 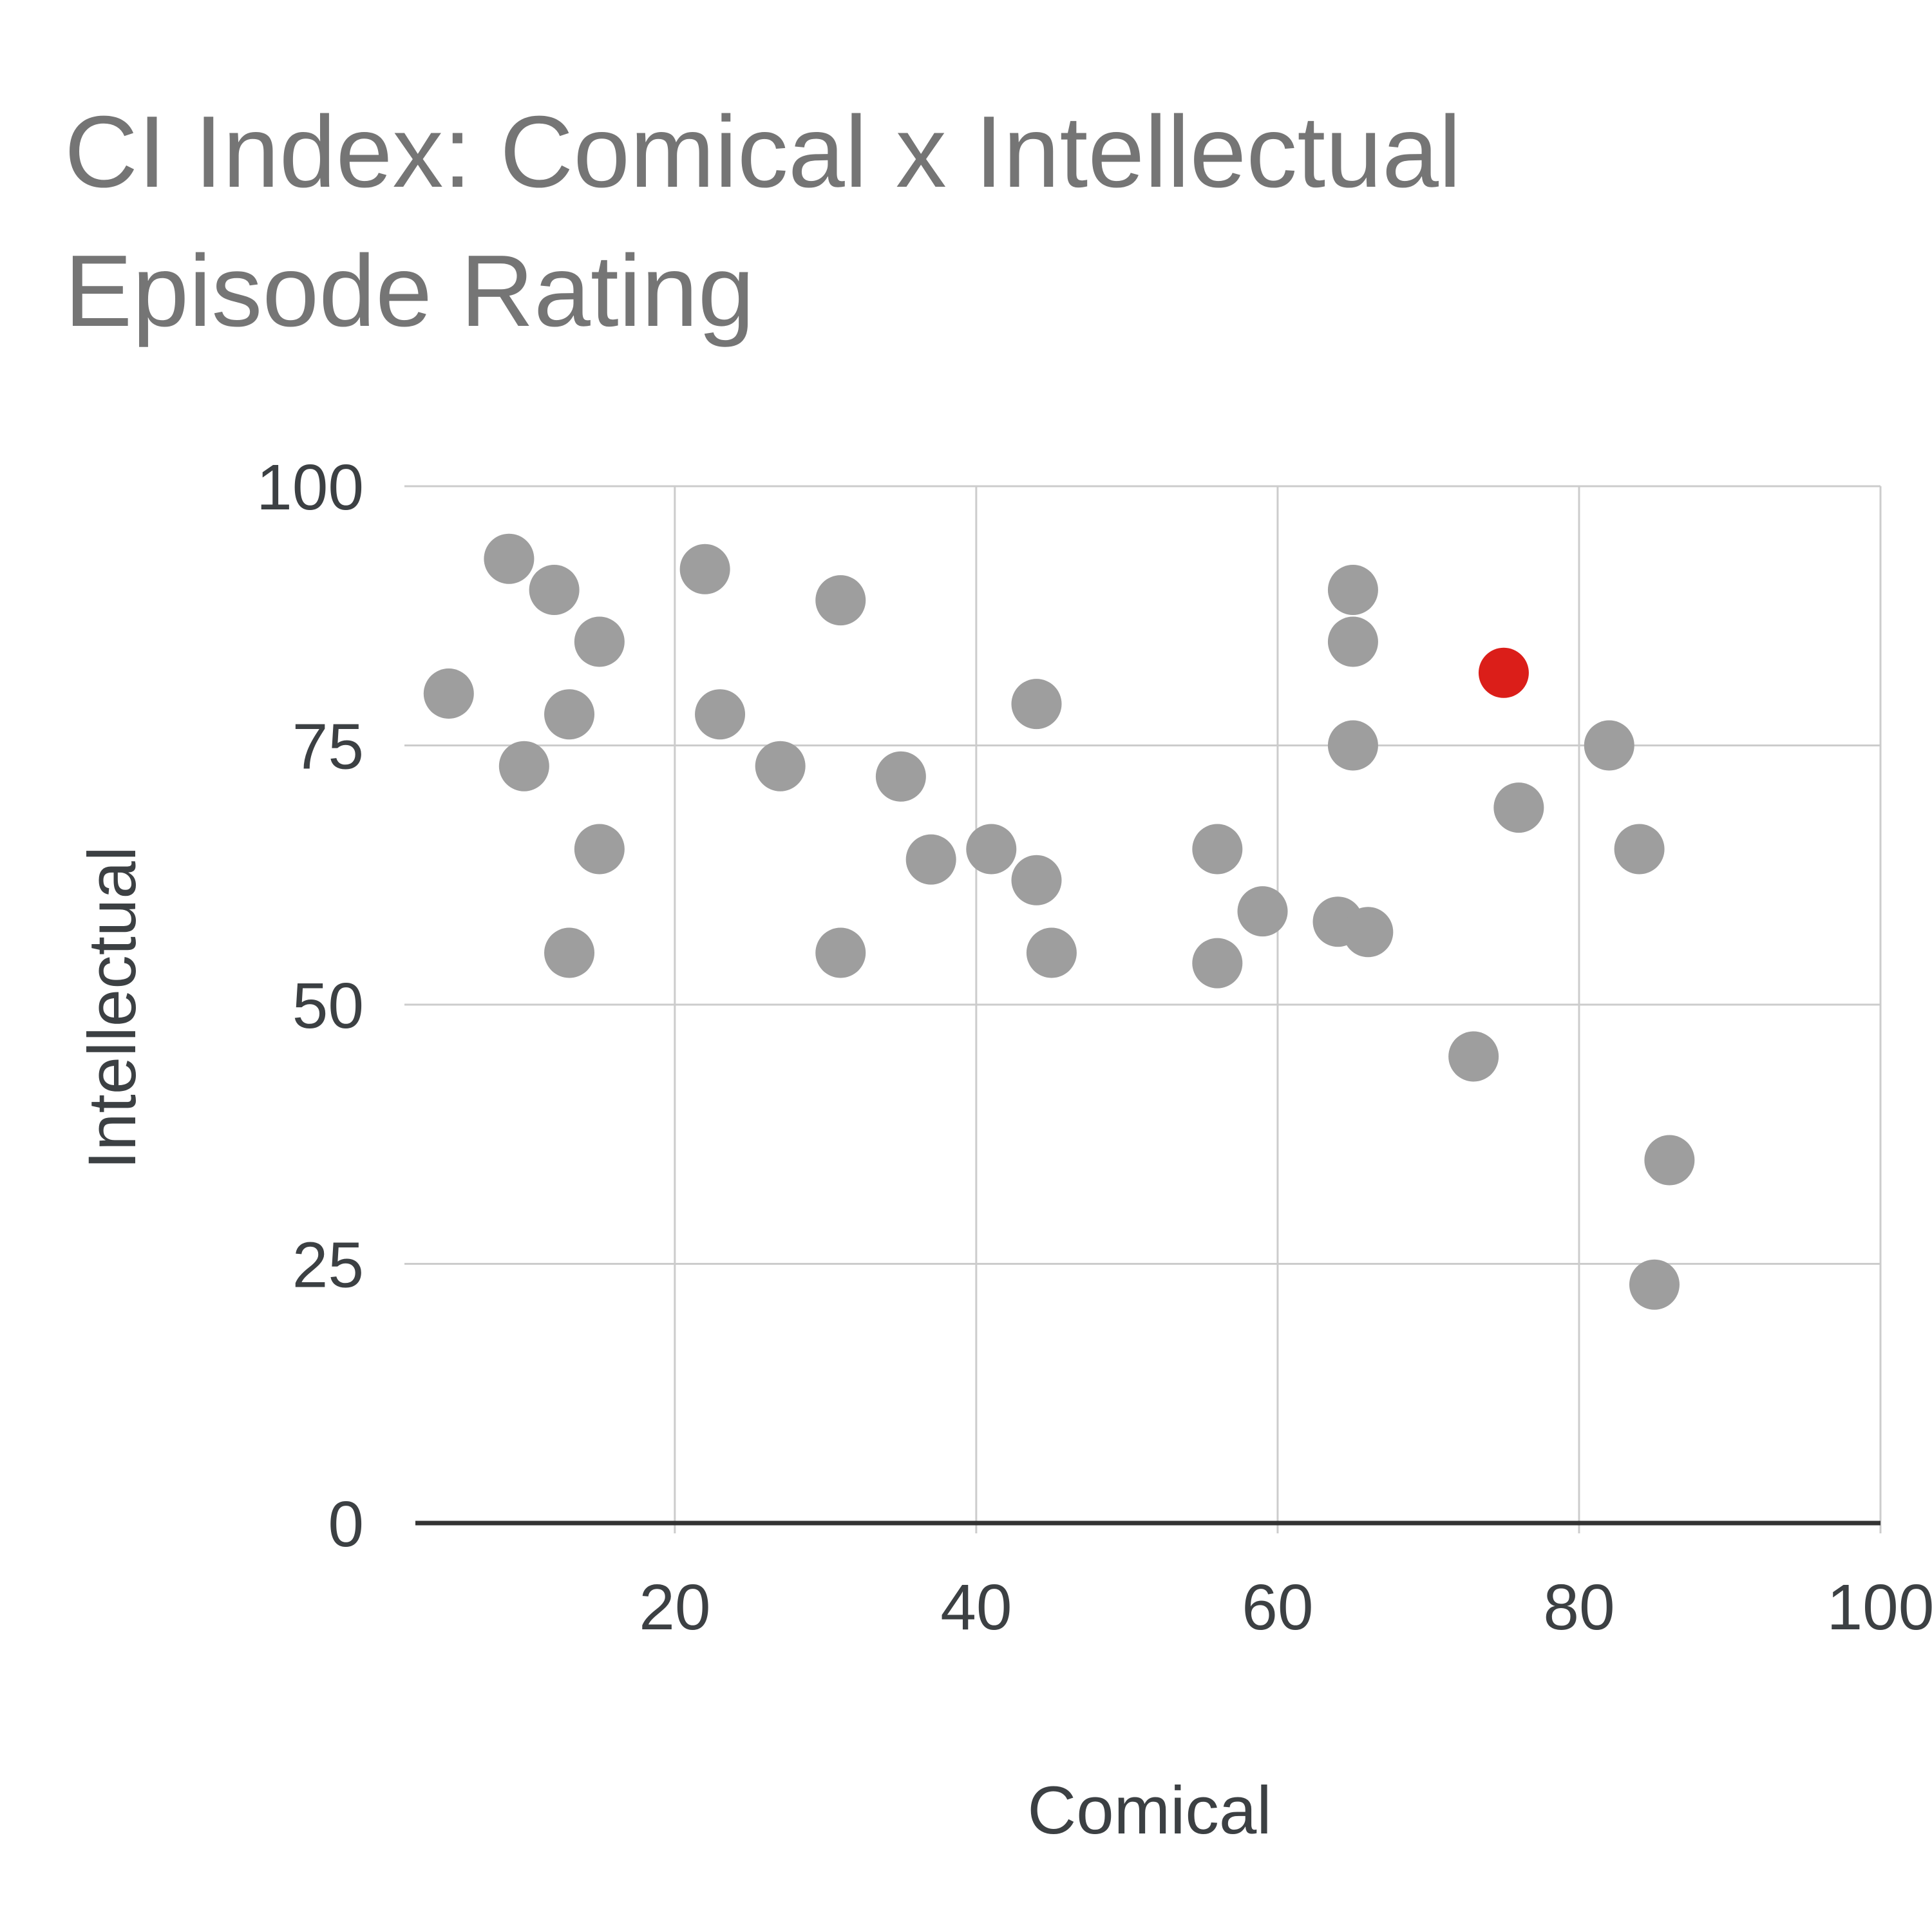 I want to click on x-tick-label: 40, so click(x=976, y=1607).